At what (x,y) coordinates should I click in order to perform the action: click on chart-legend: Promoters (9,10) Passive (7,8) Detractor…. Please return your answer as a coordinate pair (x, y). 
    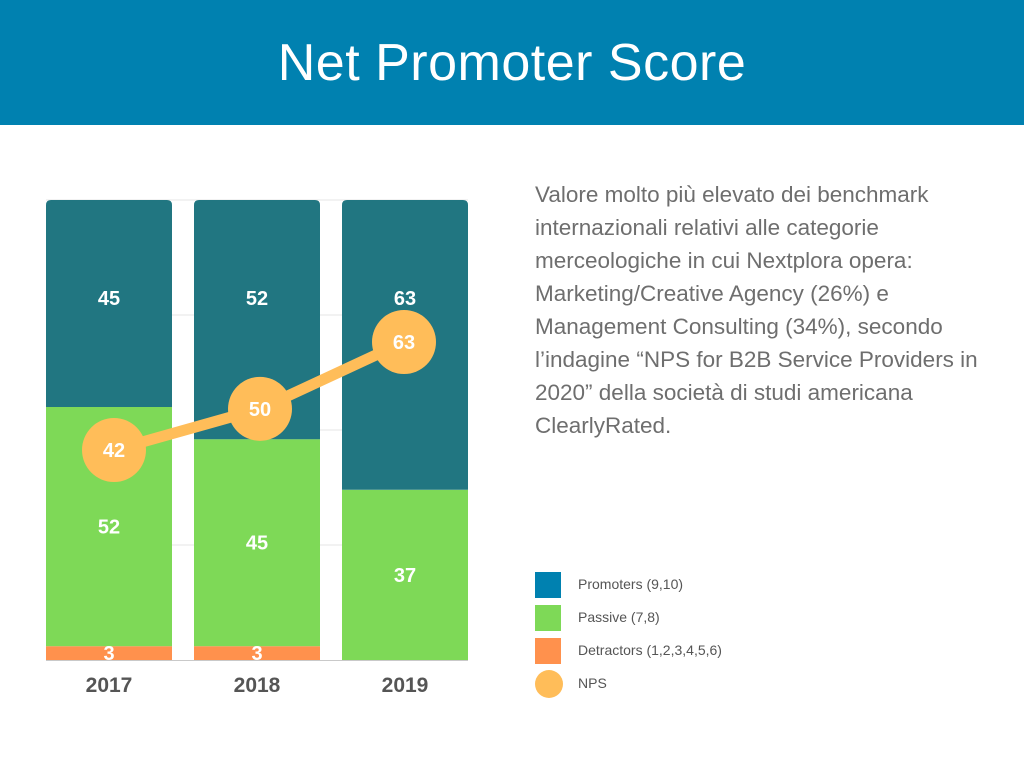
    Looking at the image, I should click on (685, 636).